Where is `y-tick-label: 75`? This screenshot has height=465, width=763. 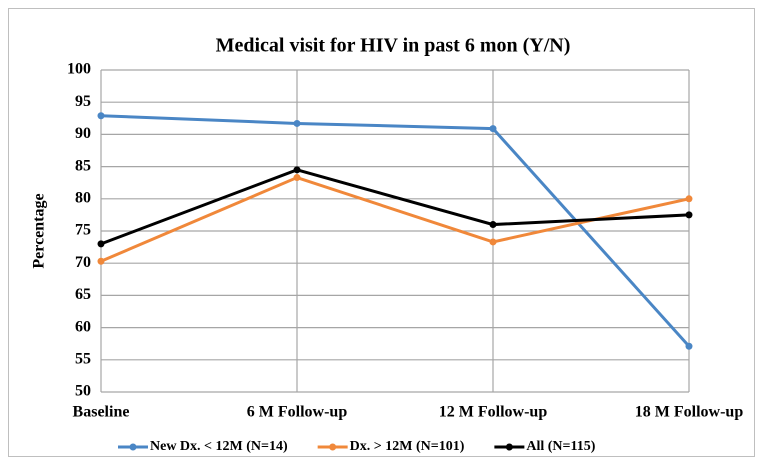 y-tick-label: 75 is located at coordinates (83, 230).